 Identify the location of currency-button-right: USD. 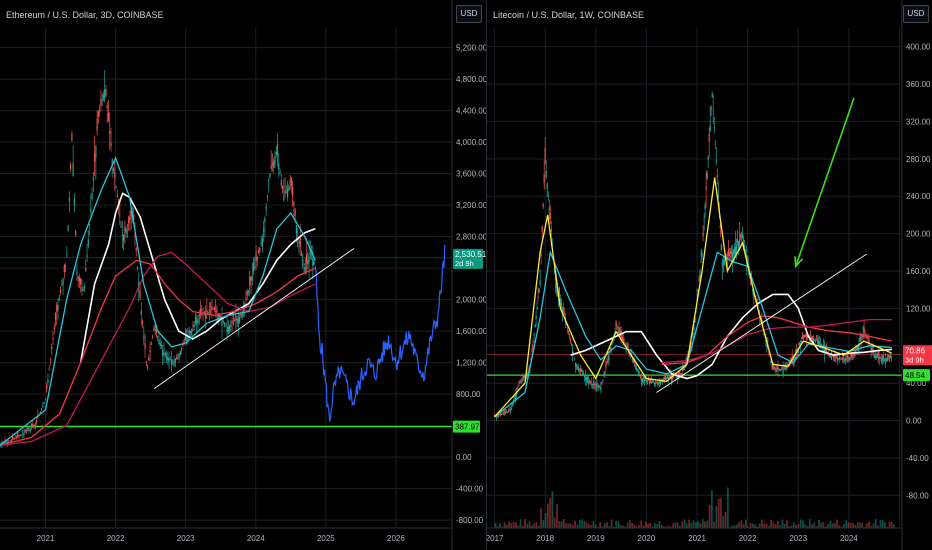
(916, 14).